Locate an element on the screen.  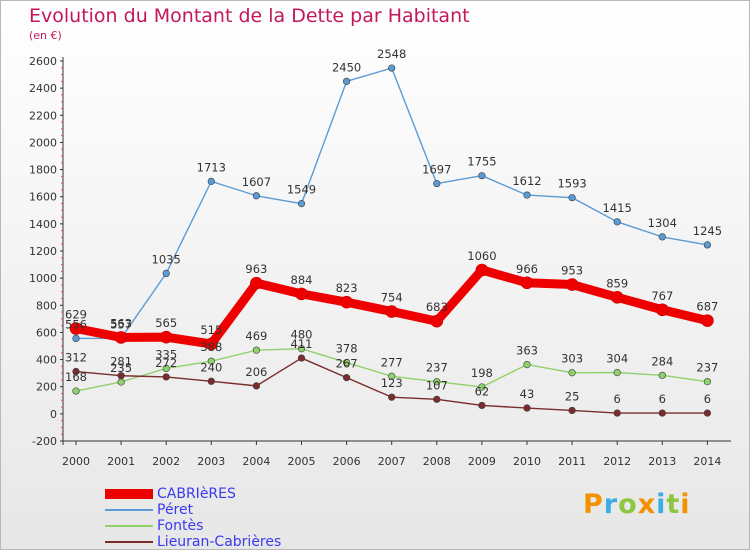
x-tick-label: 2008 is located at coordinates (437, 461).